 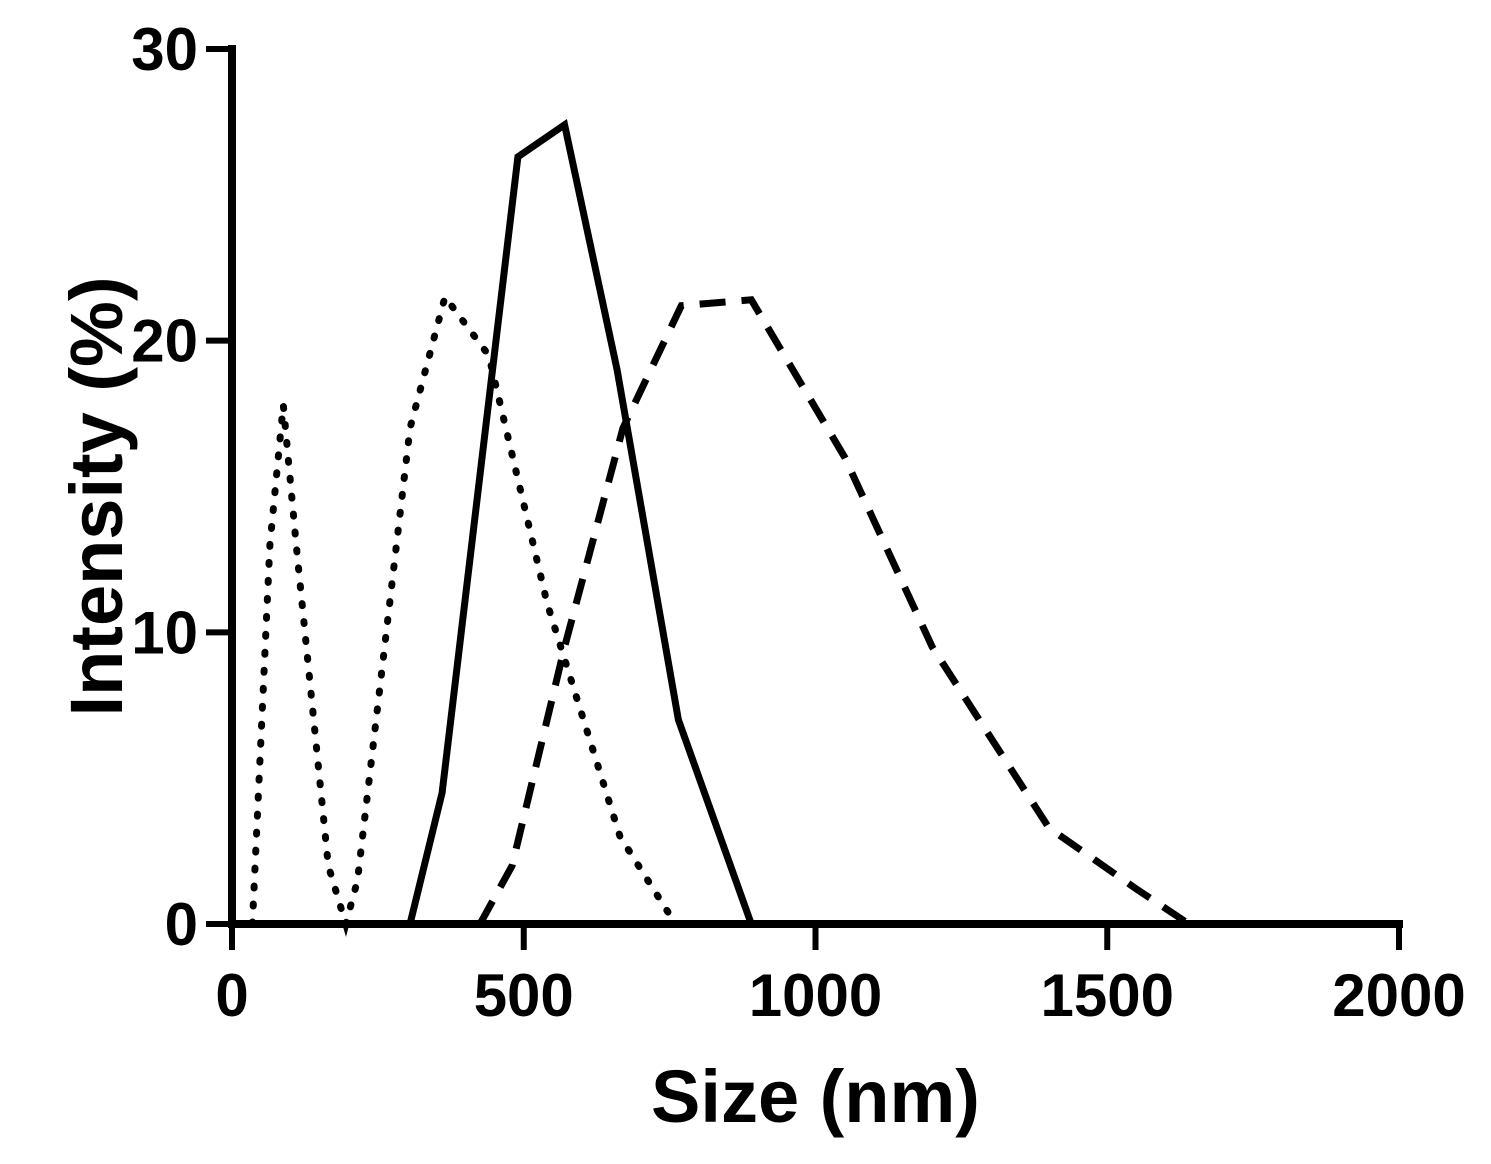 I want to click on x-tick-label: 500, so click(x=524, y=995).